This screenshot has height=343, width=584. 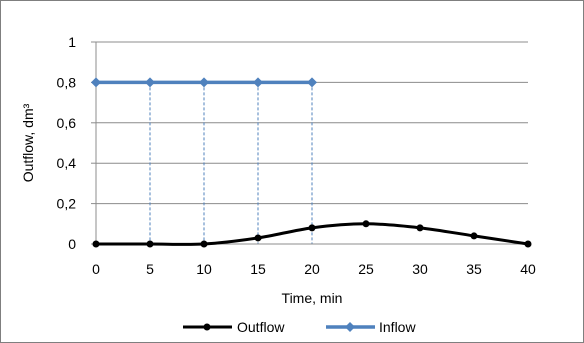 I want to click on x-tick-label: 25, so click(x=366, y=269).